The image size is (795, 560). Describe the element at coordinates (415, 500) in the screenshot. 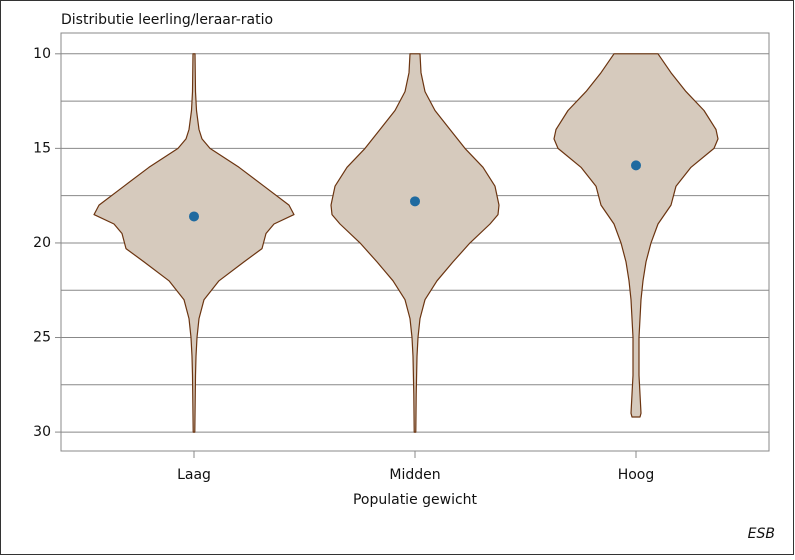

I see `x-axis-label: Populatie gewicht` at that location.